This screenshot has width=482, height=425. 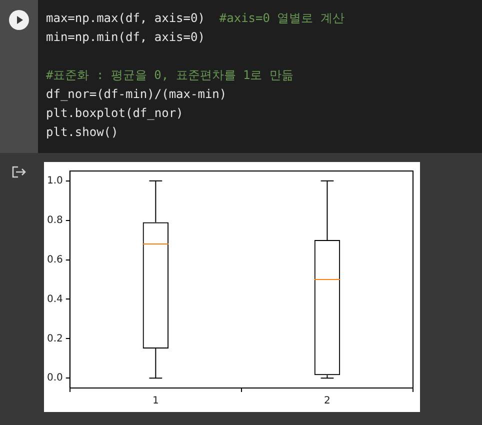 What do you see at coordinates (170, 75) in the screenshot?
I see `text: #표준화 : 평균을 0, 표준편차를 1로 만듦` at bounding box center [170, 75].